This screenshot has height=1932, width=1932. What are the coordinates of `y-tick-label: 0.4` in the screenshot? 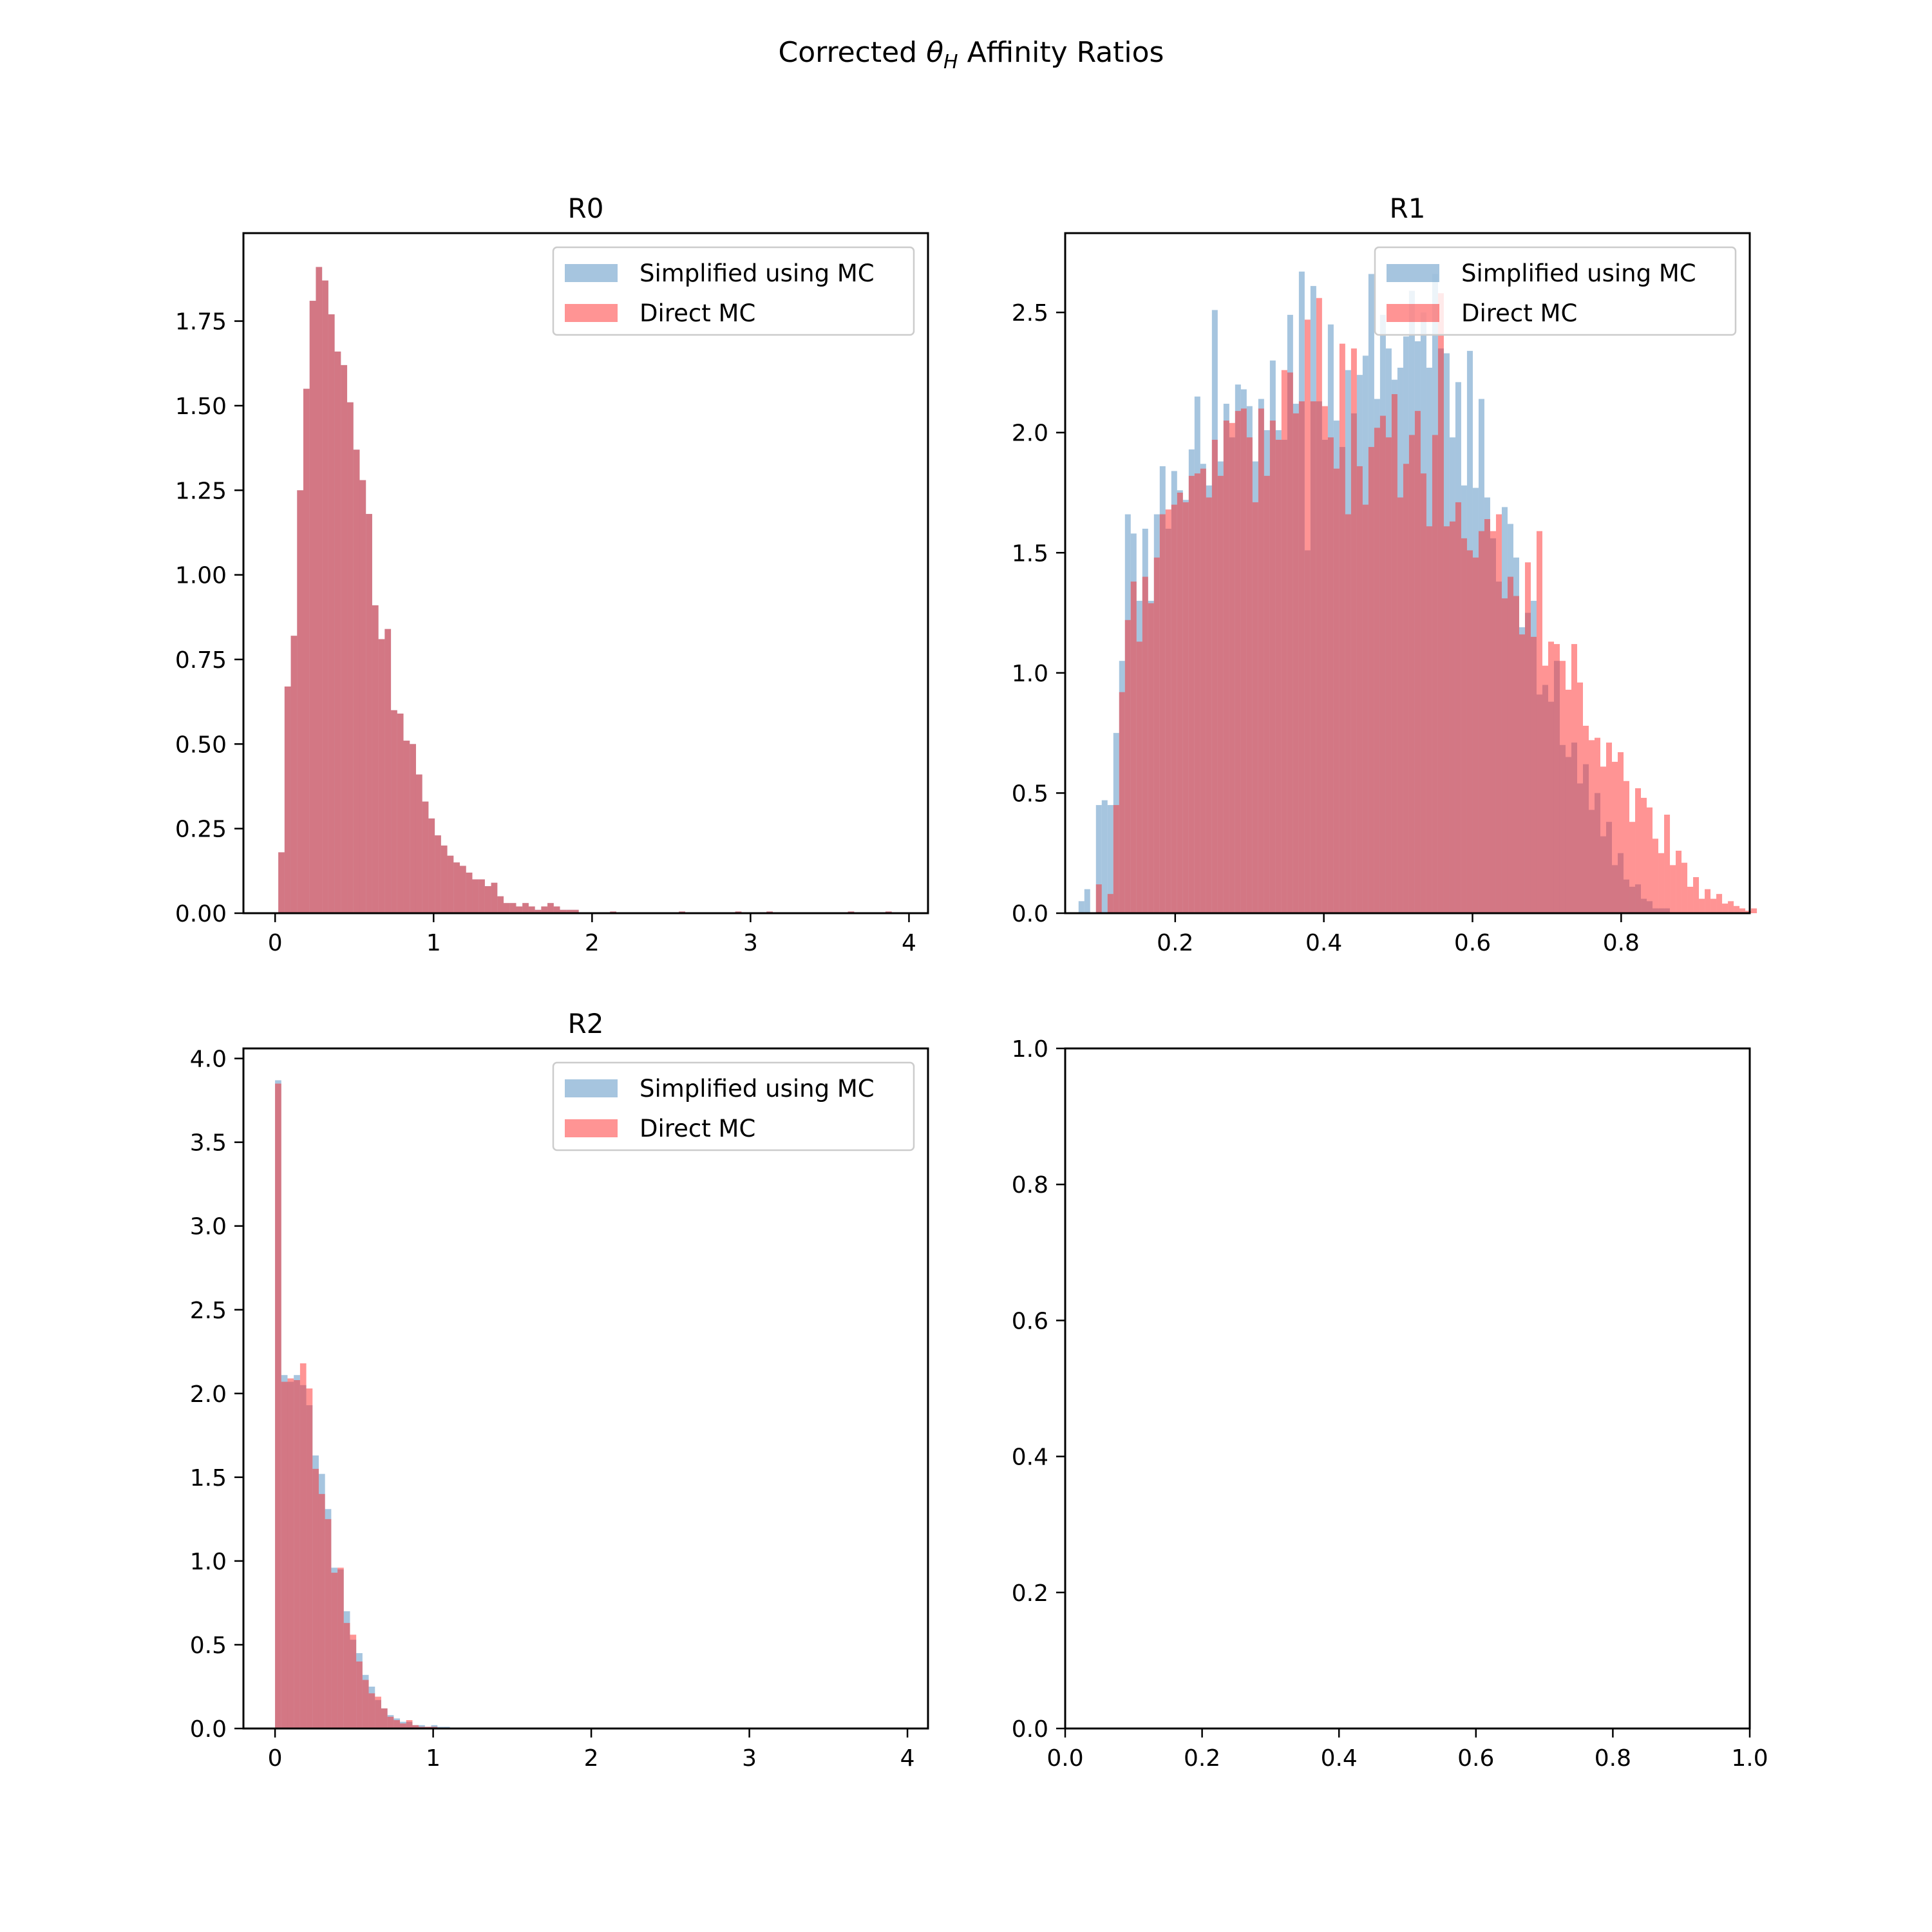 It's located at (1030, 1457).